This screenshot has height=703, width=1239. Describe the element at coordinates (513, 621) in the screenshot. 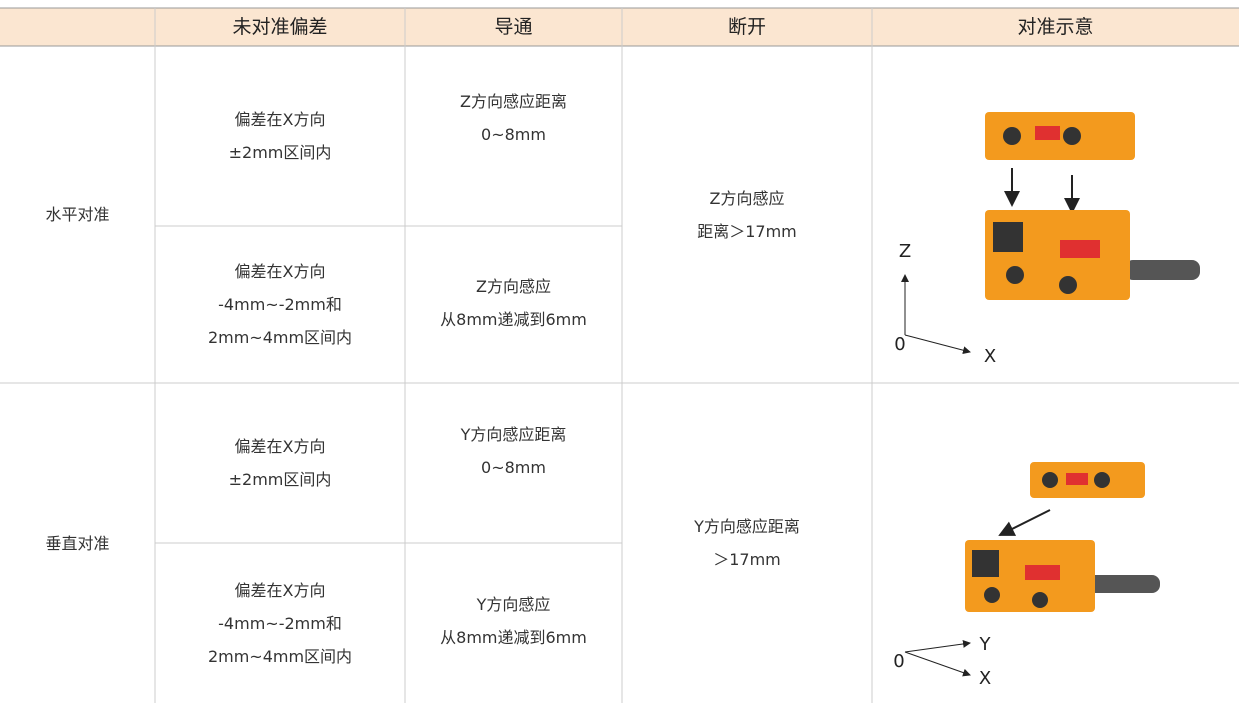

I see `conduction-cell: Y方向感应从8mm递减到6mm` at that location.